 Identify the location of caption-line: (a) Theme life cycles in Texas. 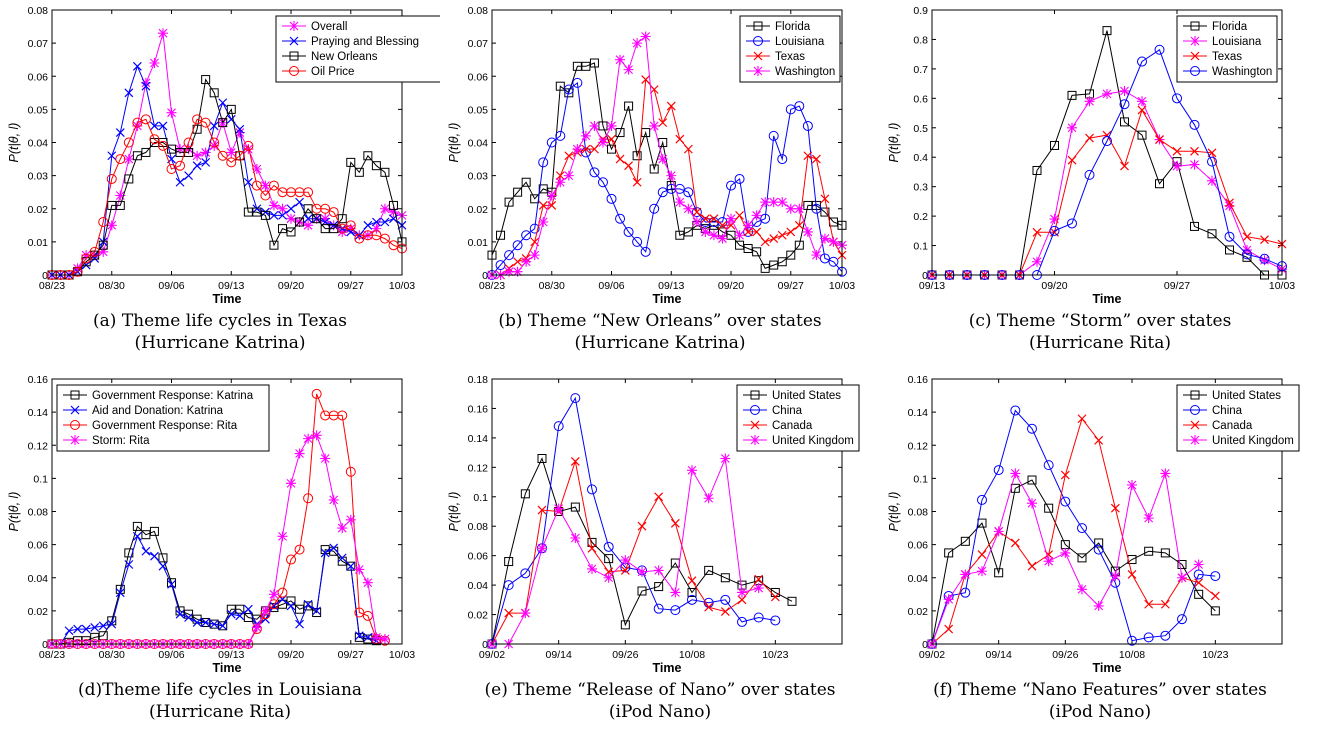
(220, 321).